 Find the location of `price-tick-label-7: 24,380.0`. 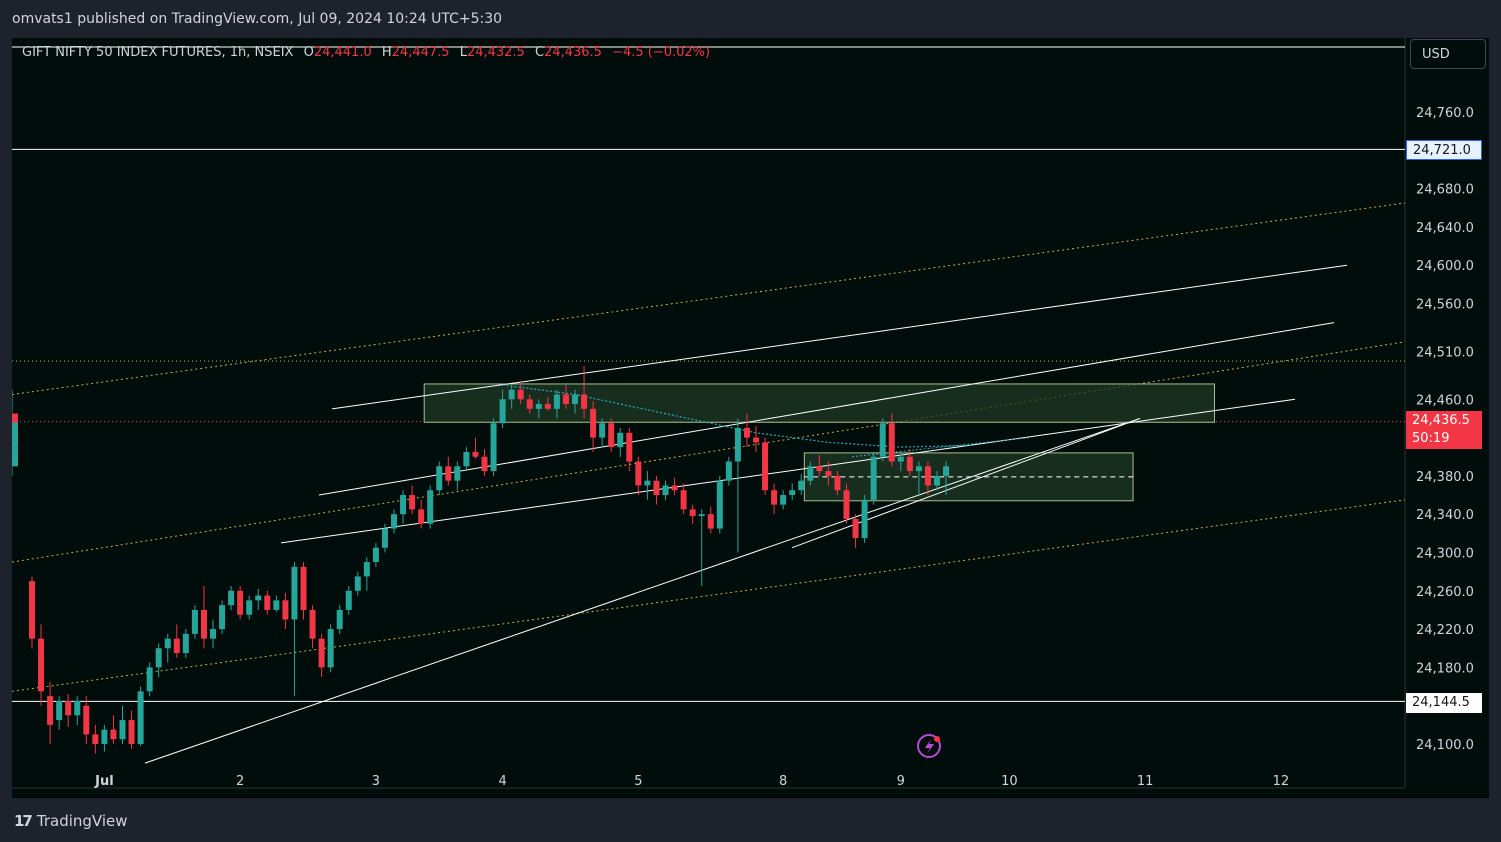

price-tick-label-7: 24,380.0 is located at coordinates (1445, 477).